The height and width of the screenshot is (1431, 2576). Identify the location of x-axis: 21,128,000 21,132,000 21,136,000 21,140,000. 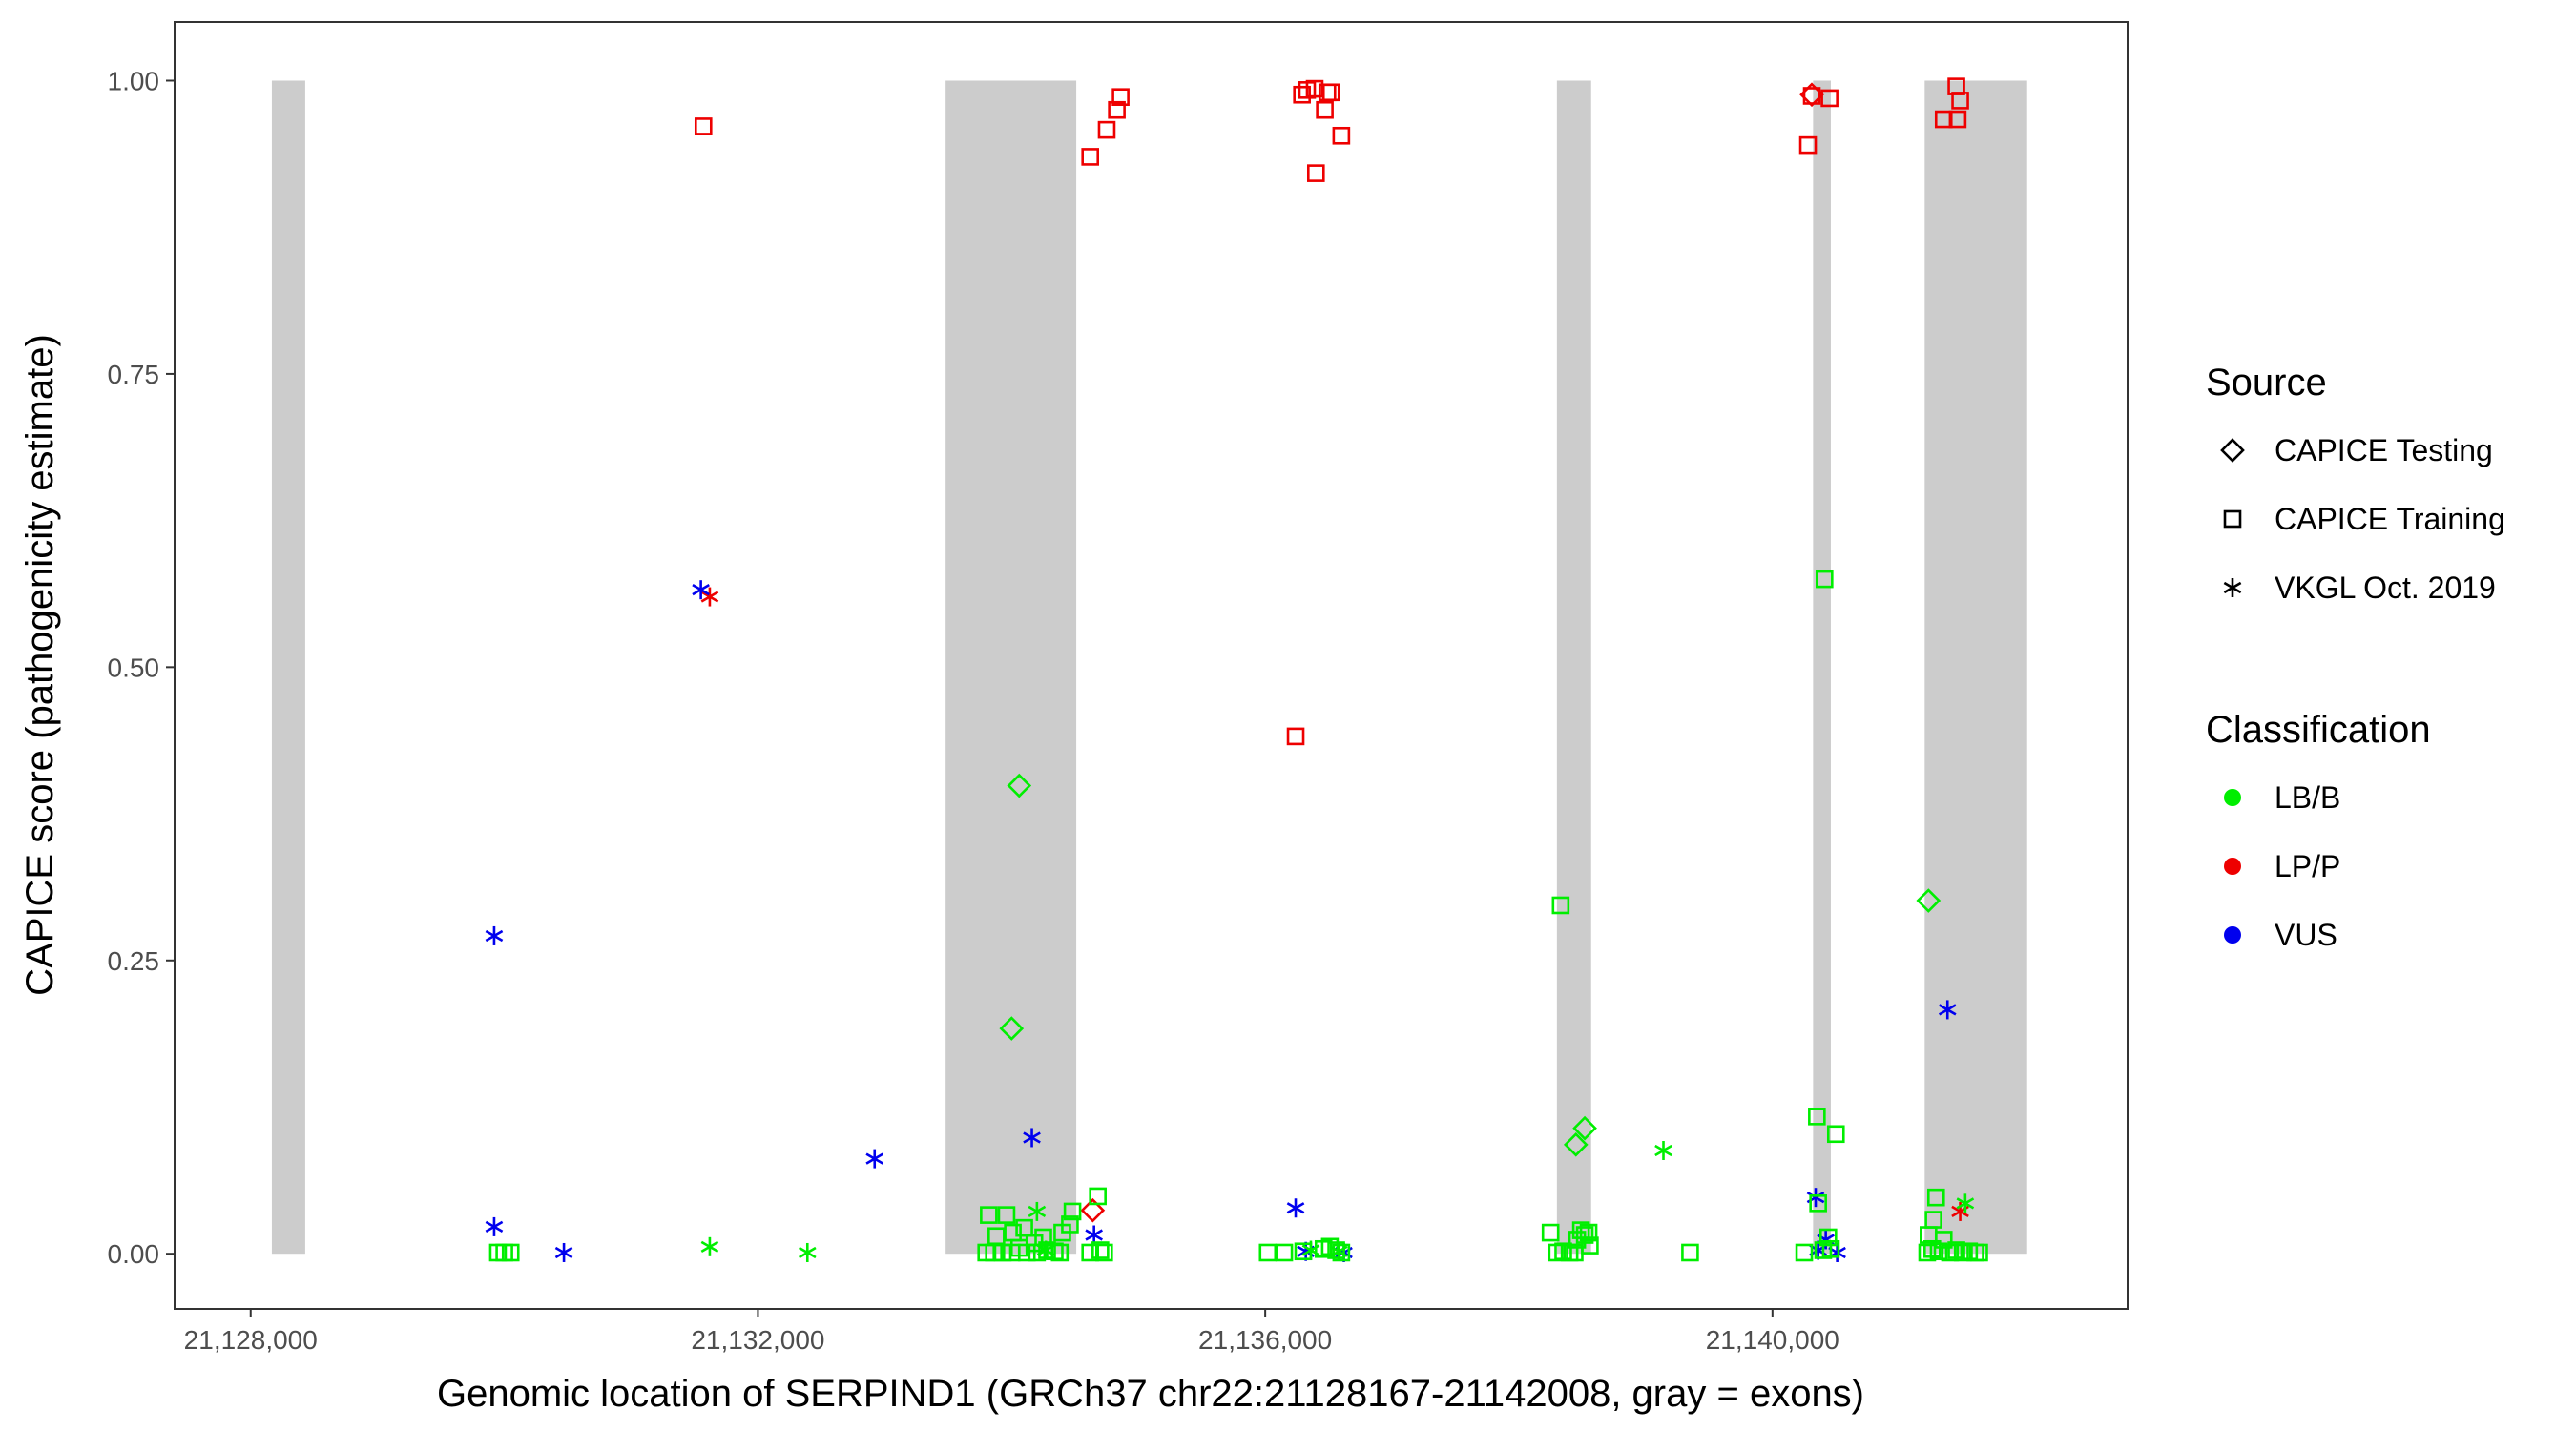
(1011, 1332).